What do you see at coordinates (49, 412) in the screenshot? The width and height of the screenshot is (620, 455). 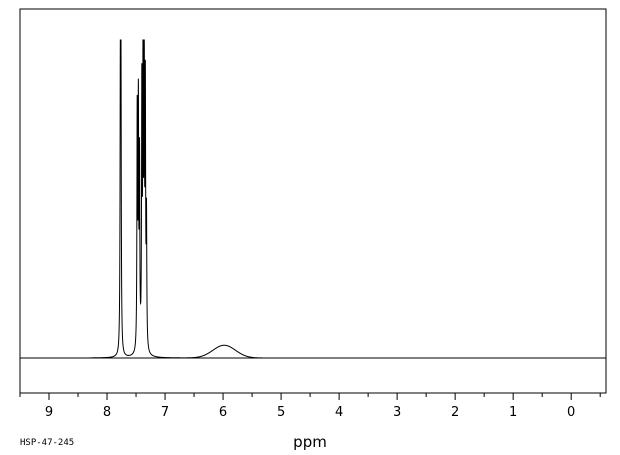 I see `tick-label-9: 9` at bounding box center [49, 412].